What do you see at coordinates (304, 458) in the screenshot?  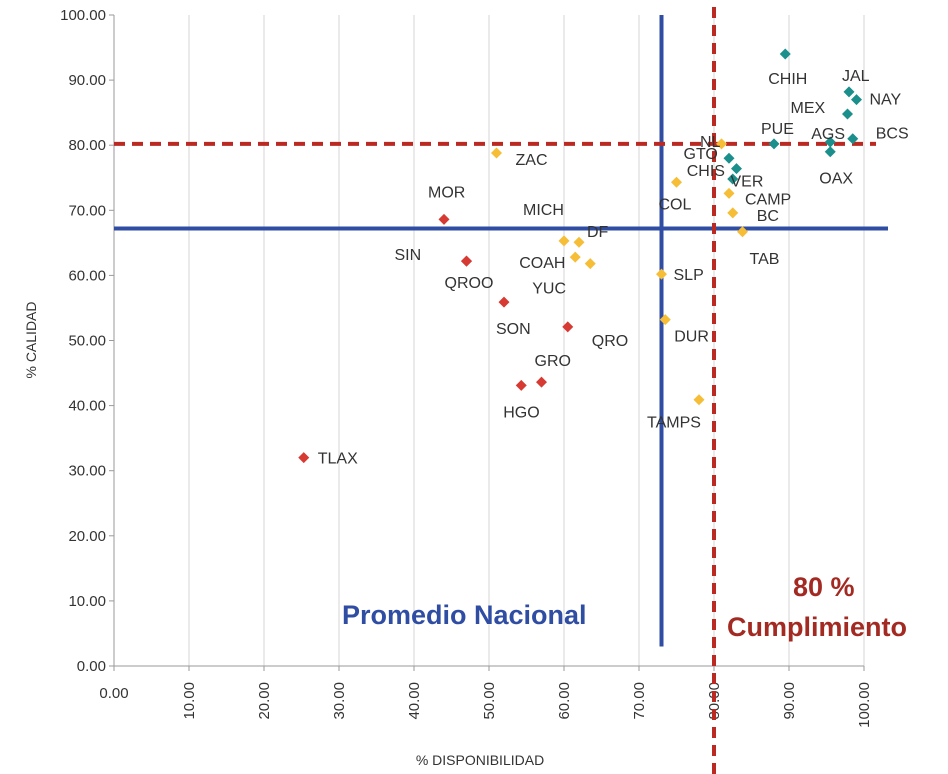 I see `point-tlax` at bounding box center [304, 458].